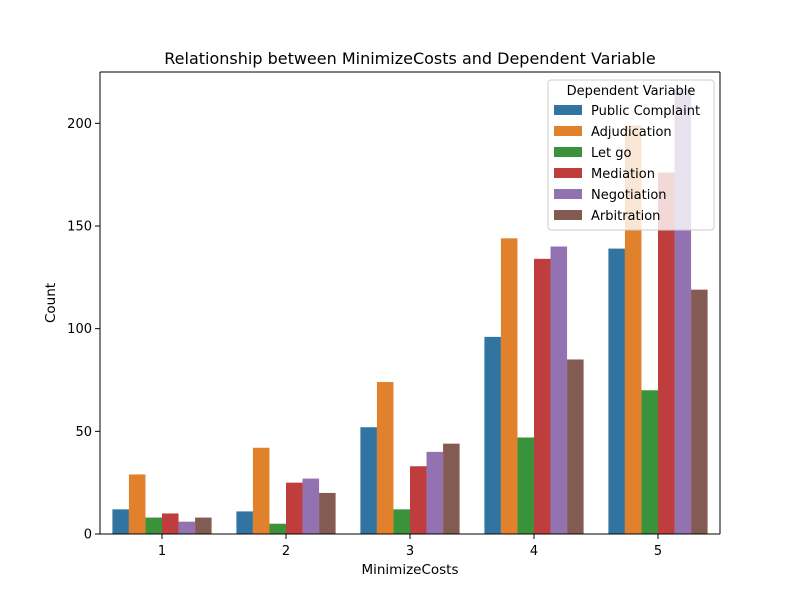 This screenshot has width=800, height=600. Describe the element at coordinates (658, 551) in the screenshot. I see `x-tick-label: 5` at that location.